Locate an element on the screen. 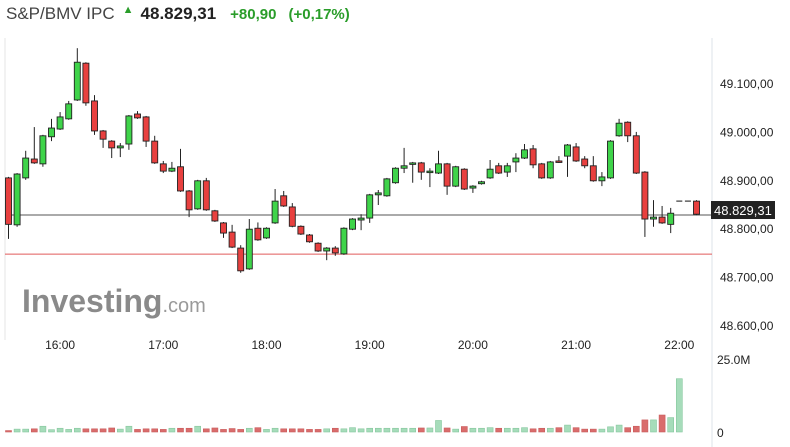  reference-lines is located at coordinates (358, 234).